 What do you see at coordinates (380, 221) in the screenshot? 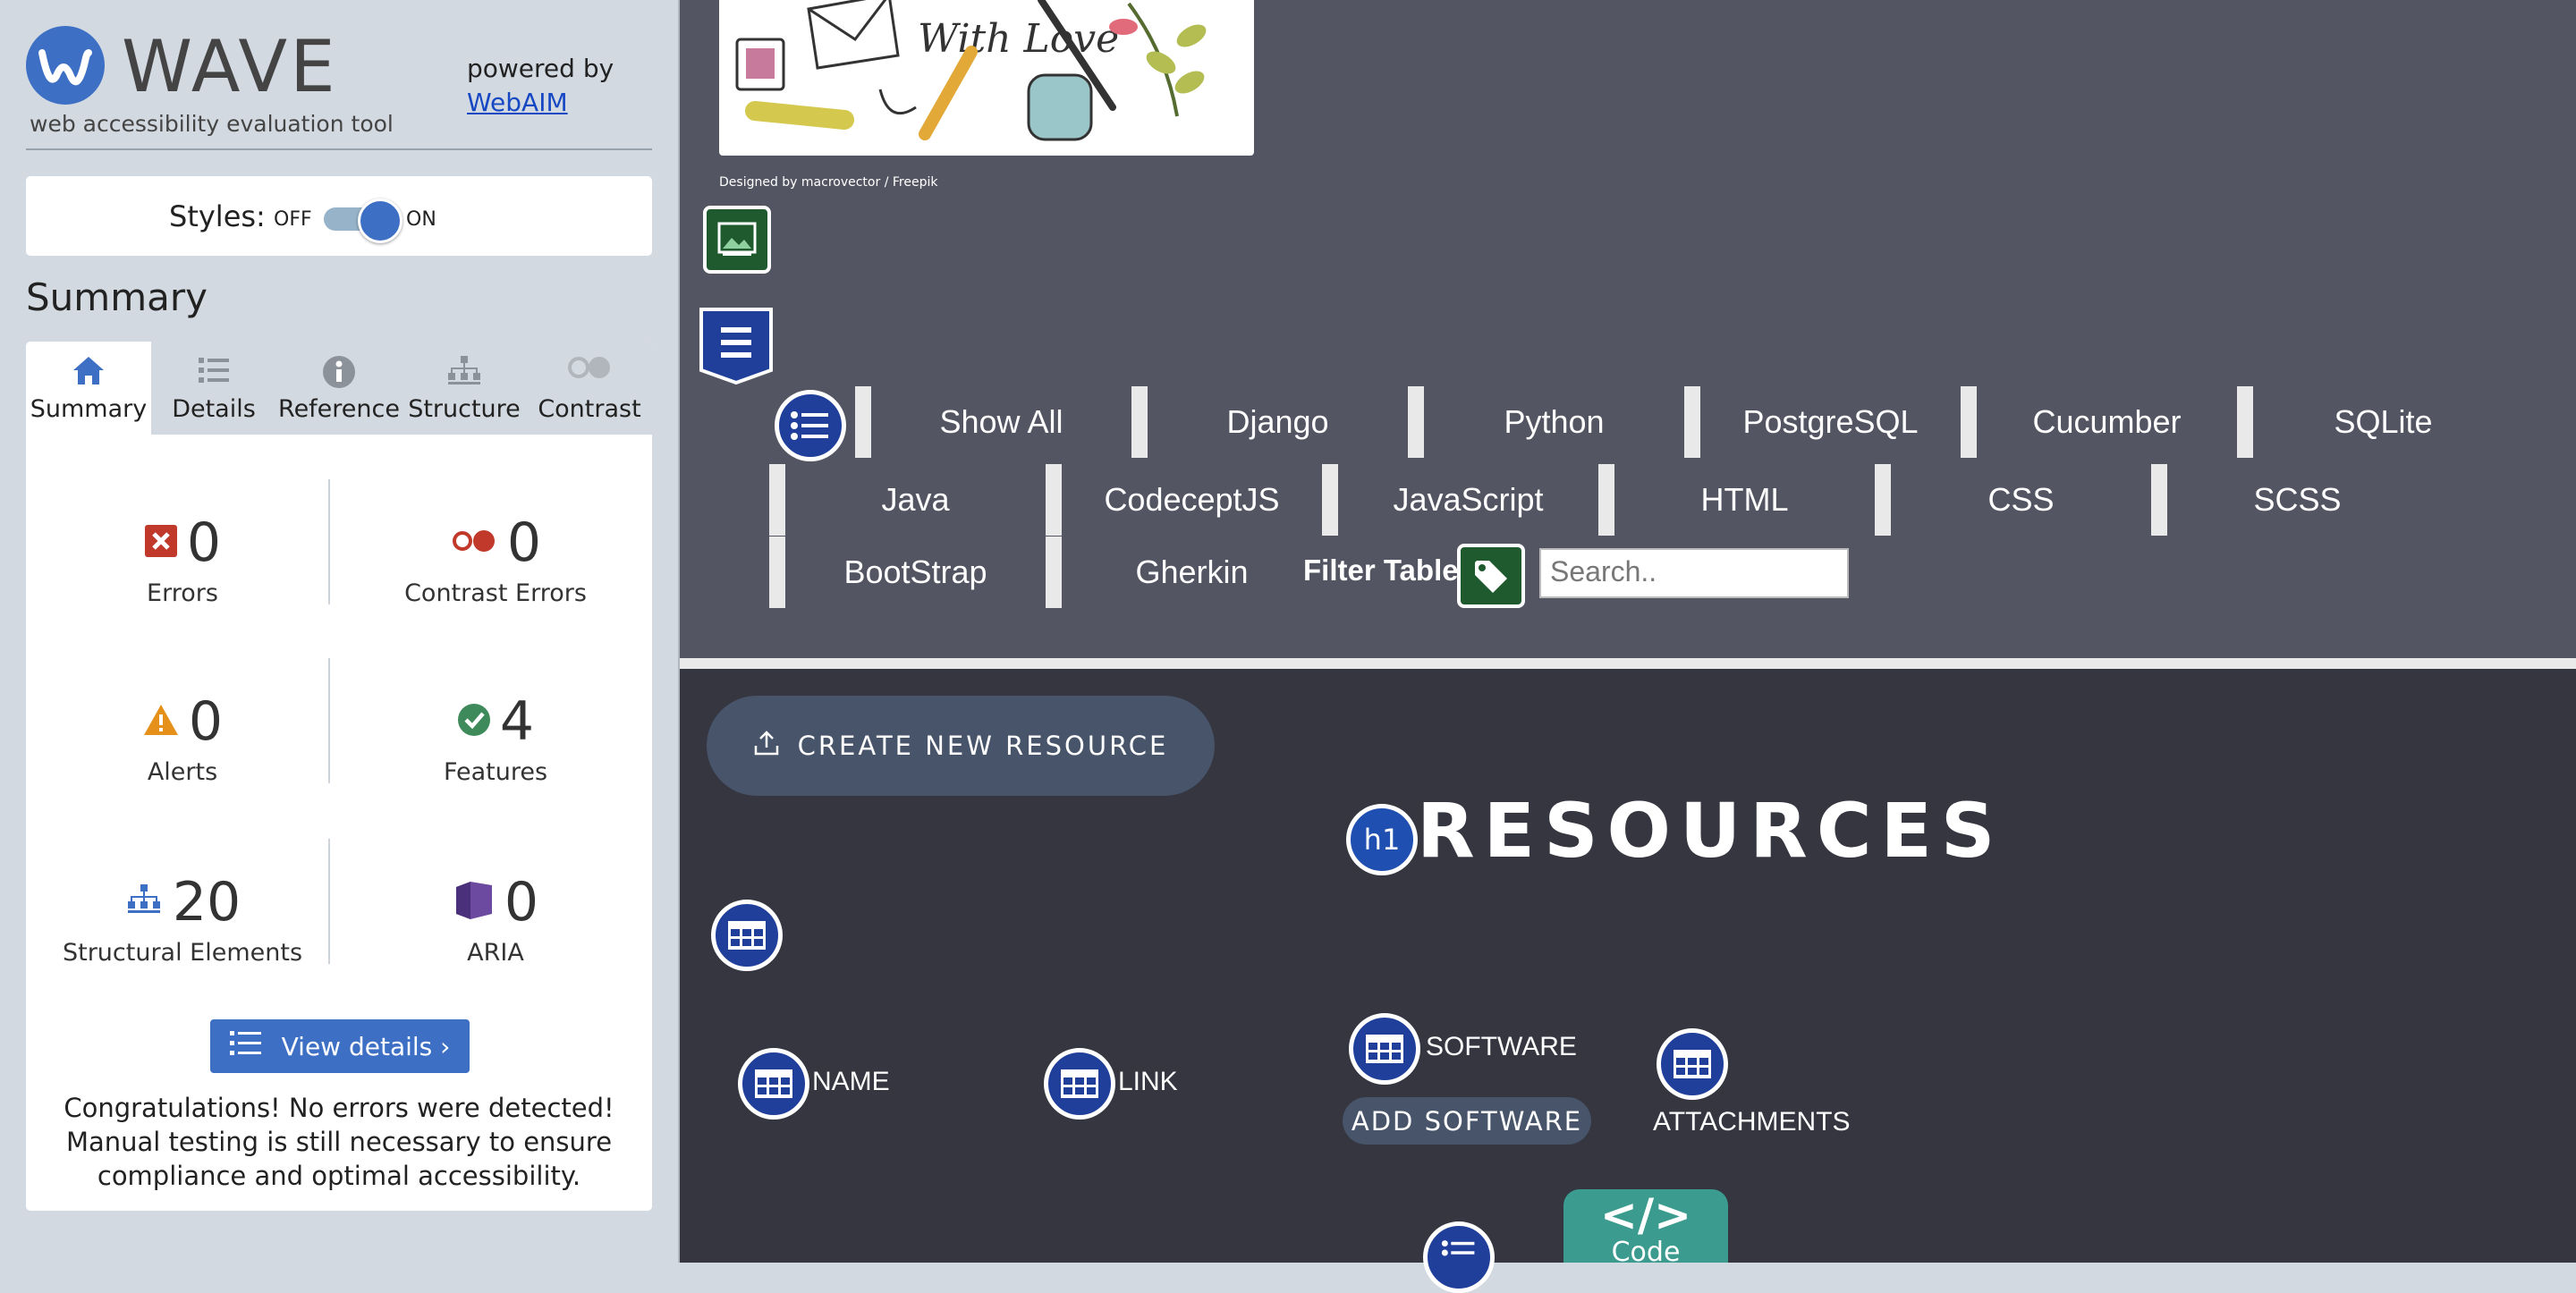
I see `styles-toggle-knob` at bounding box center [380, 221].